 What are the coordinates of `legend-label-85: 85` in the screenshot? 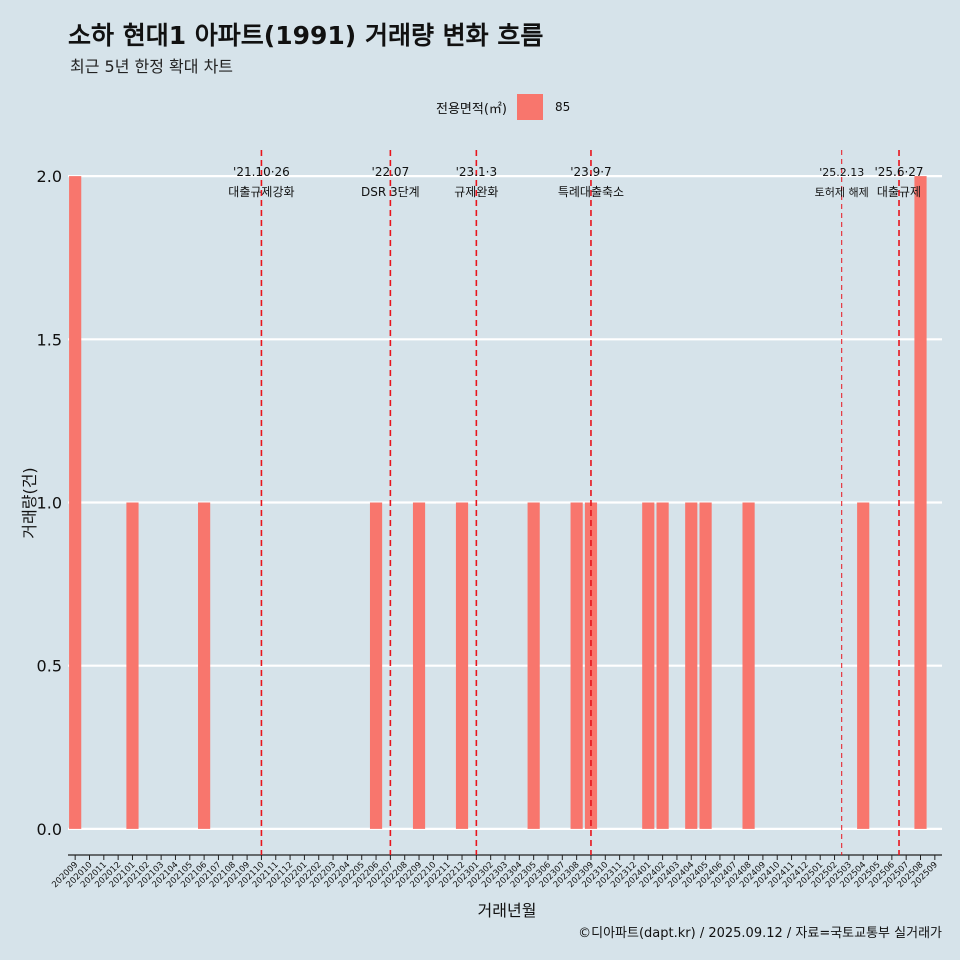 It's located at (562, 107).